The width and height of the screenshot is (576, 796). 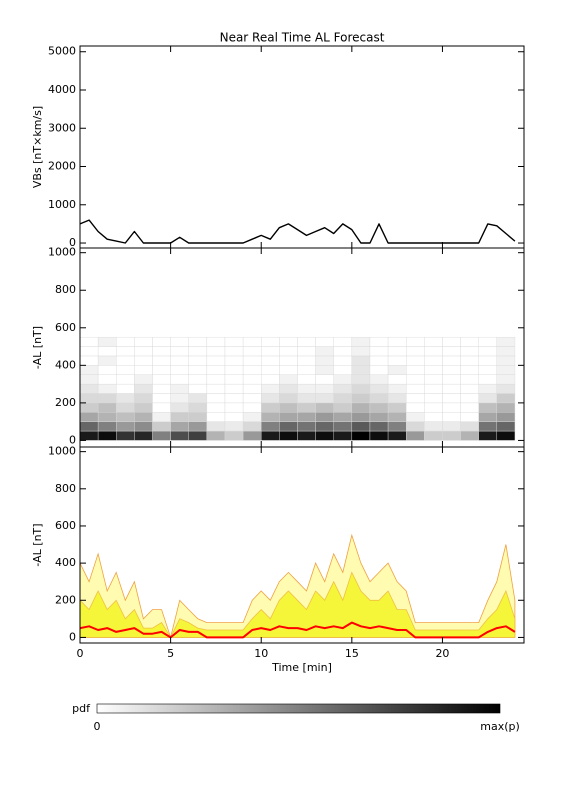 I want to click on y-tick-label: 2000, so click(x=62, y=166).